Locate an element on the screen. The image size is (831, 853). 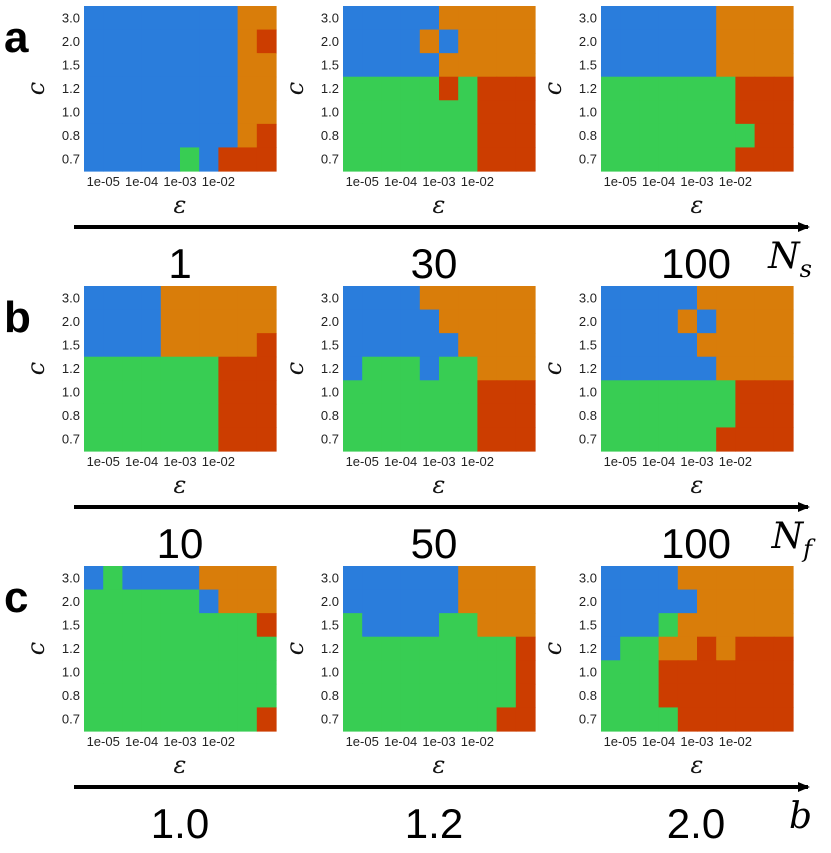
parameter-name: Nf is located at coordinates (794, 539).